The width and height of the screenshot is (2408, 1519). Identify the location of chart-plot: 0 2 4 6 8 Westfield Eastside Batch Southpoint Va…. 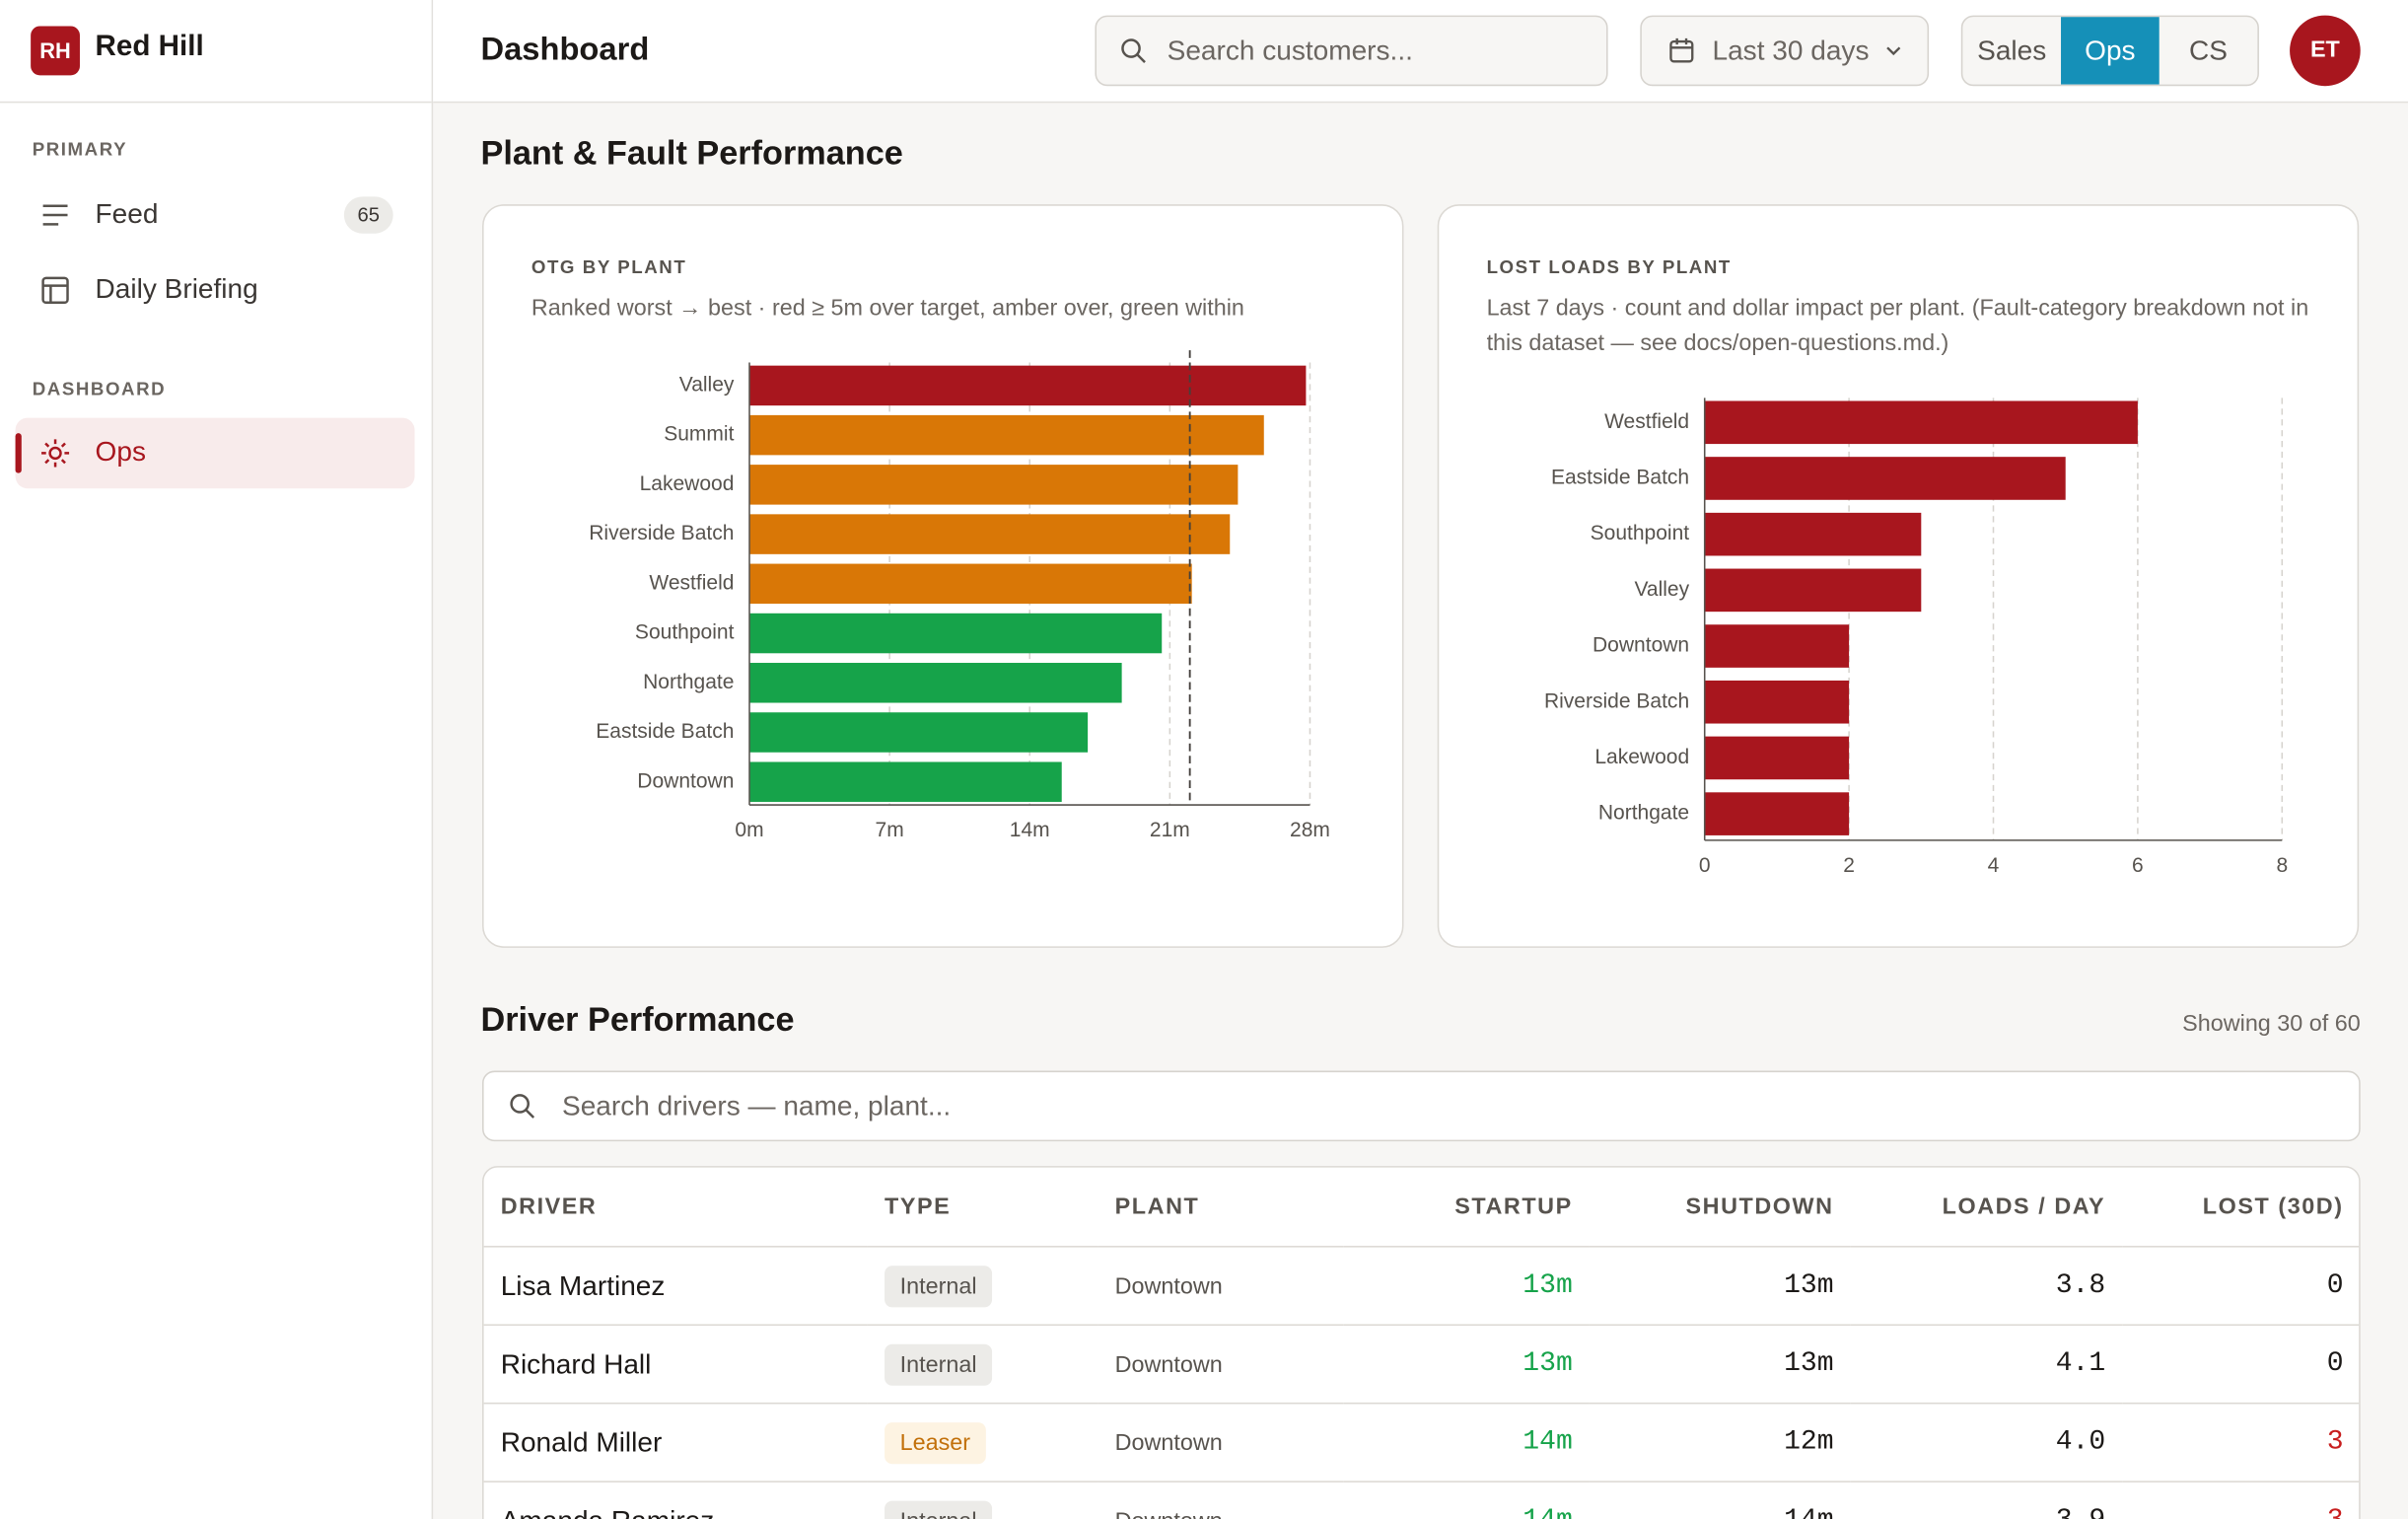
(1916, 637).